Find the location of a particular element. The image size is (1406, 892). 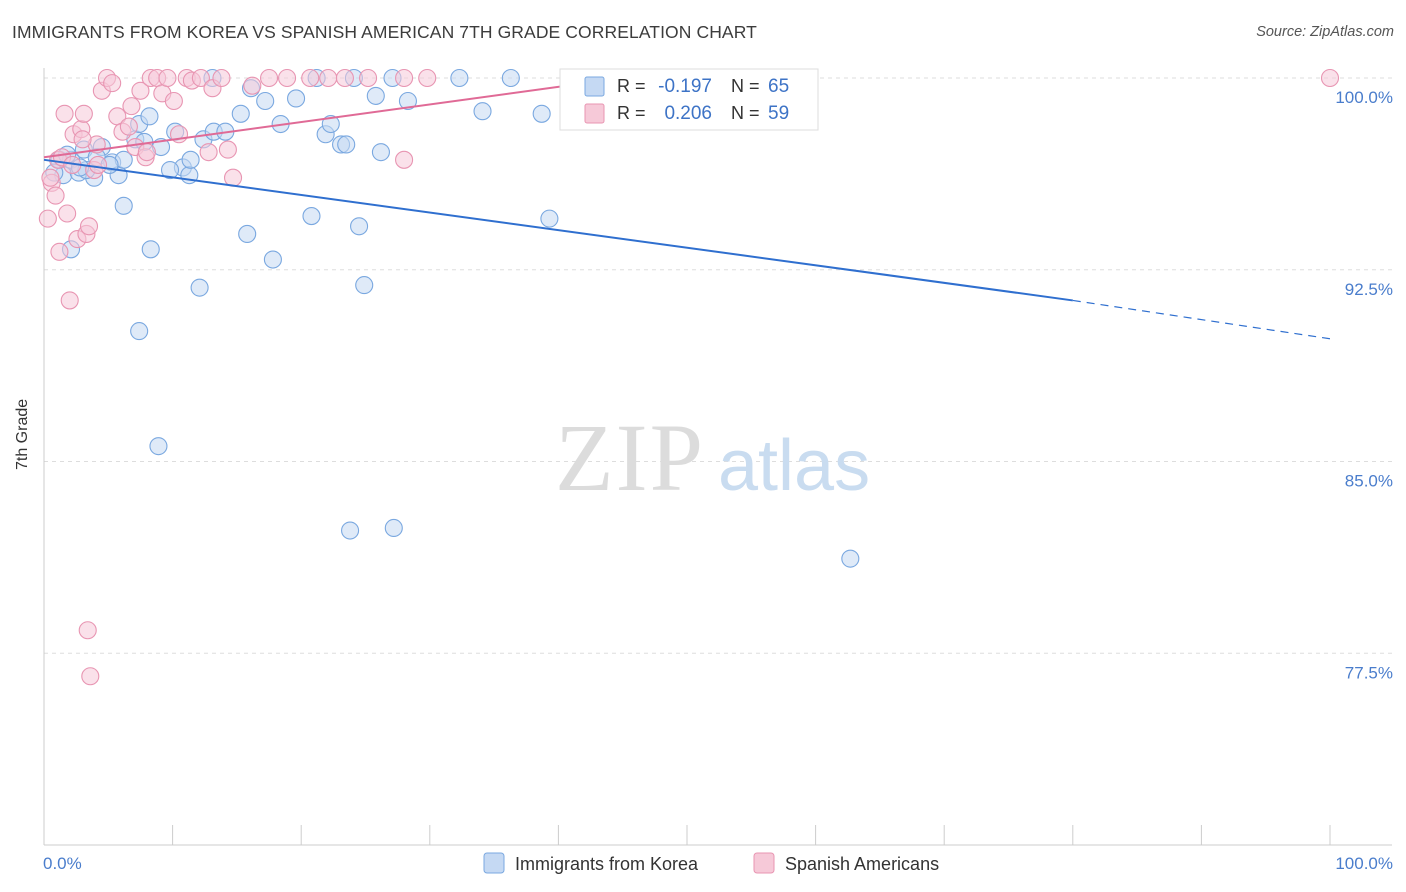

trend-line-spanish-americans is located at coordinates (333, 118).